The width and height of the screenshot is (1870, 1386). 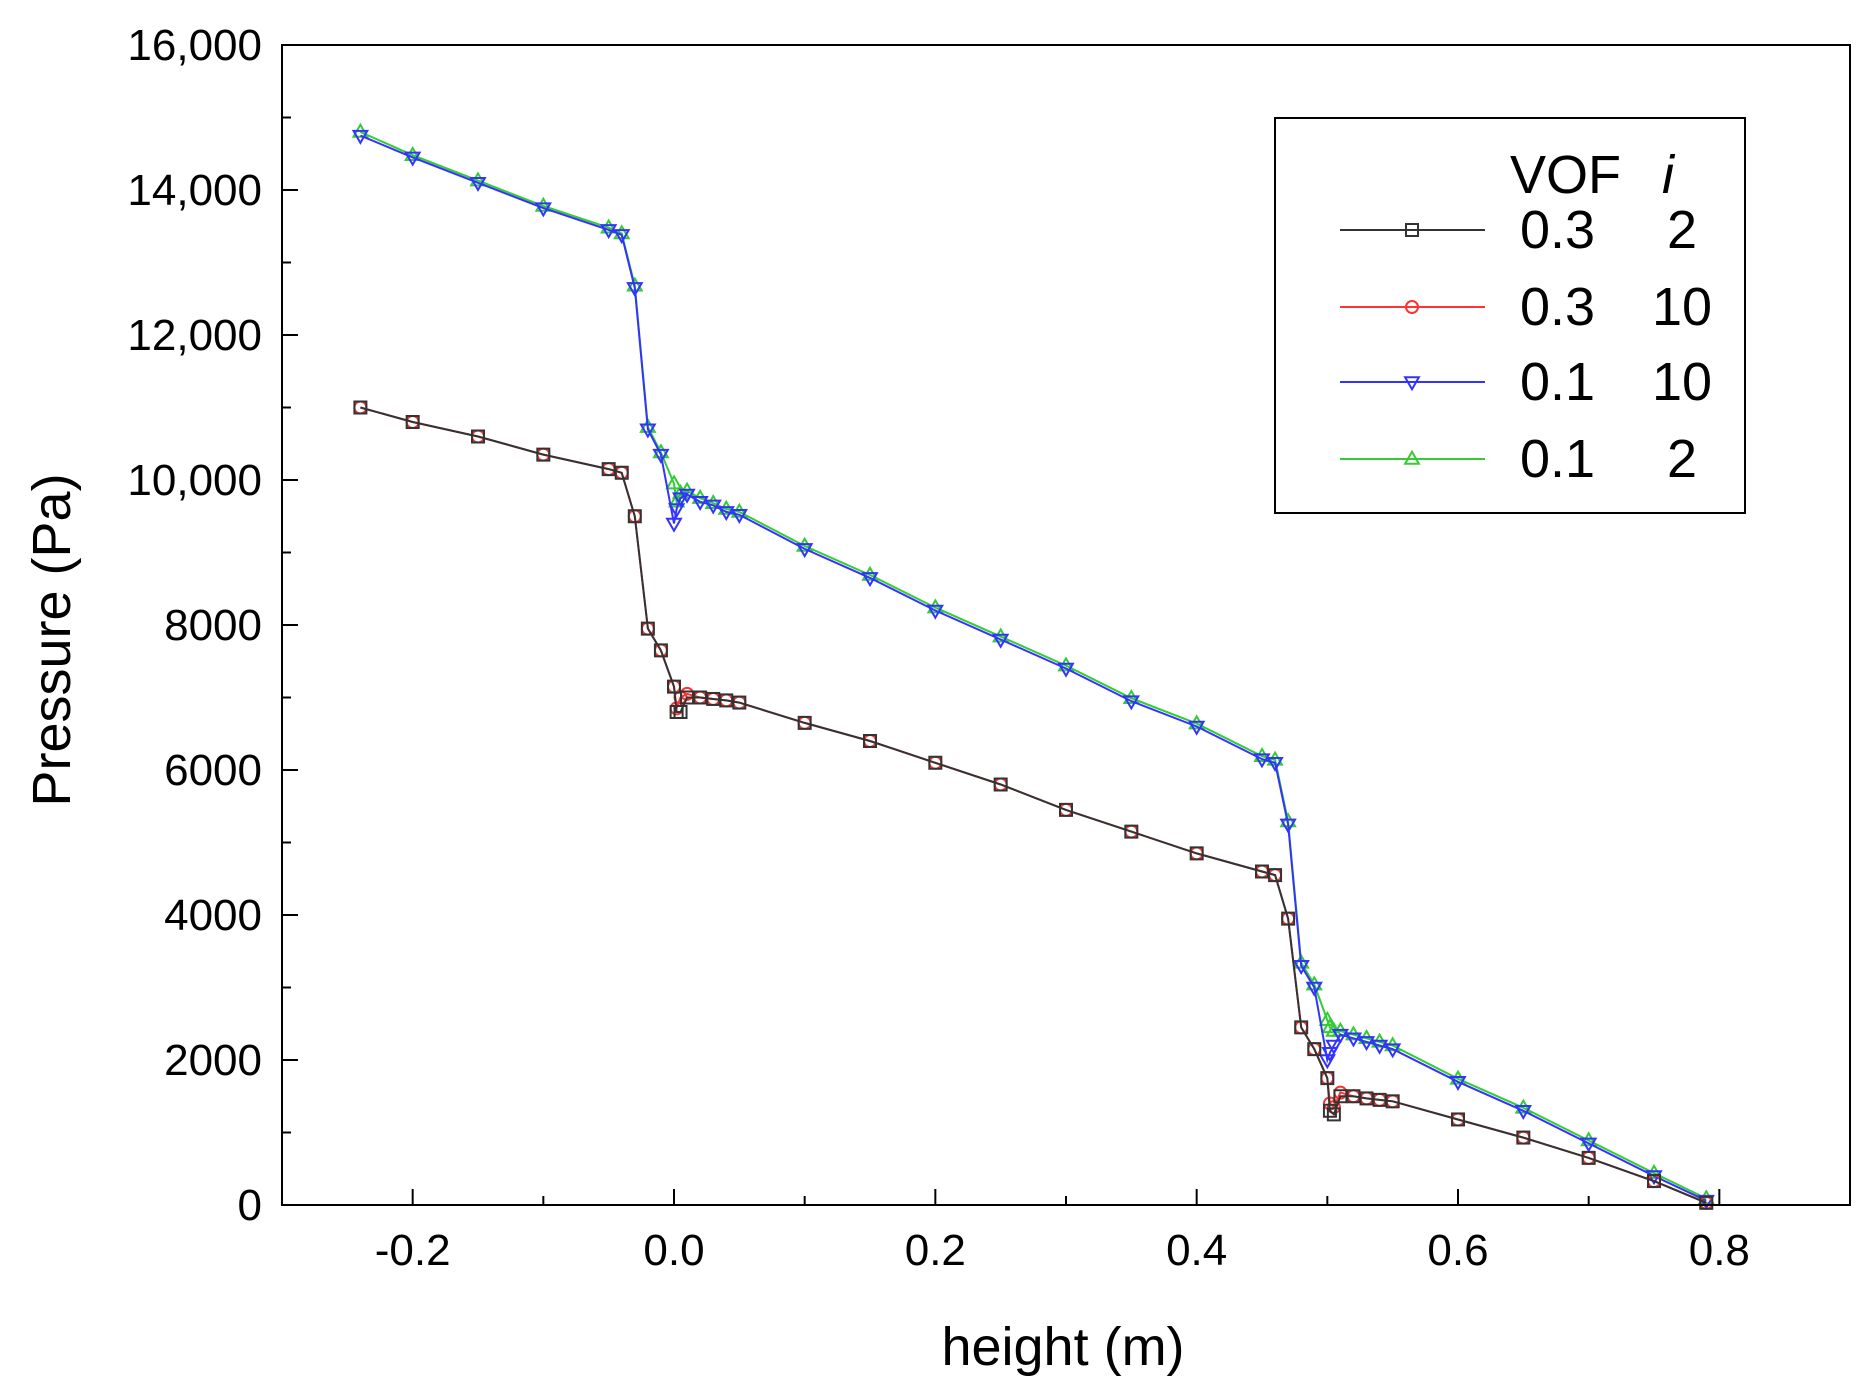 I want to click on x-axis-title: height (m), so click(x=1062, y=1347).